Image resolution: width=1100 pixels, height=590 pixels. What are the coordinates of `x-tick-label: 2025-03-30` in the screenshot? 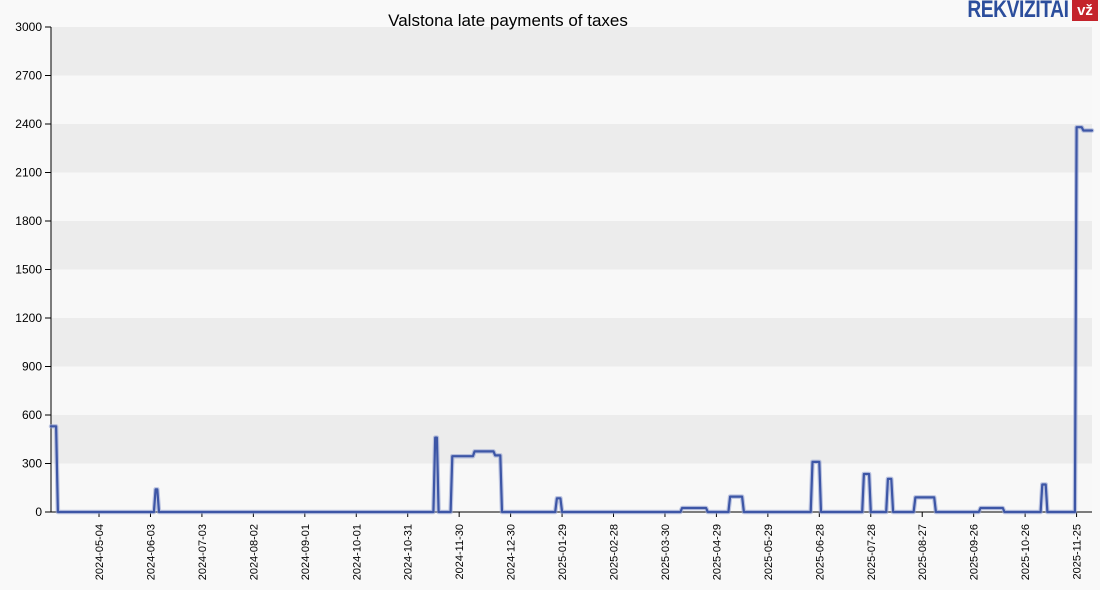 It's located at (666, 552).